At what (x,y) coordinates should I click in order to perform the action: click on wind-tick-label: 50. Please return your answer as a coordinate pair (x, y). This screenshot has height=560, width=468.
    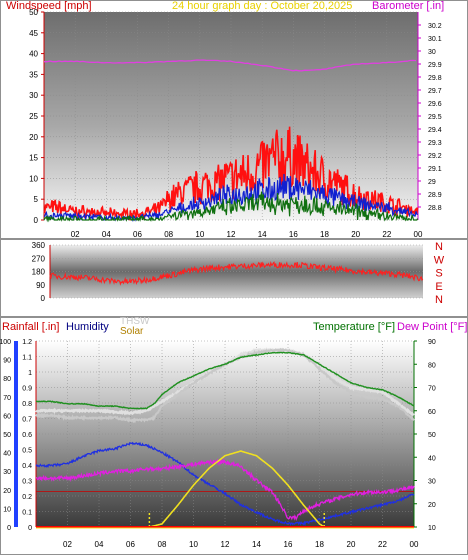
    Looking at the image, I should click on (33, 12).